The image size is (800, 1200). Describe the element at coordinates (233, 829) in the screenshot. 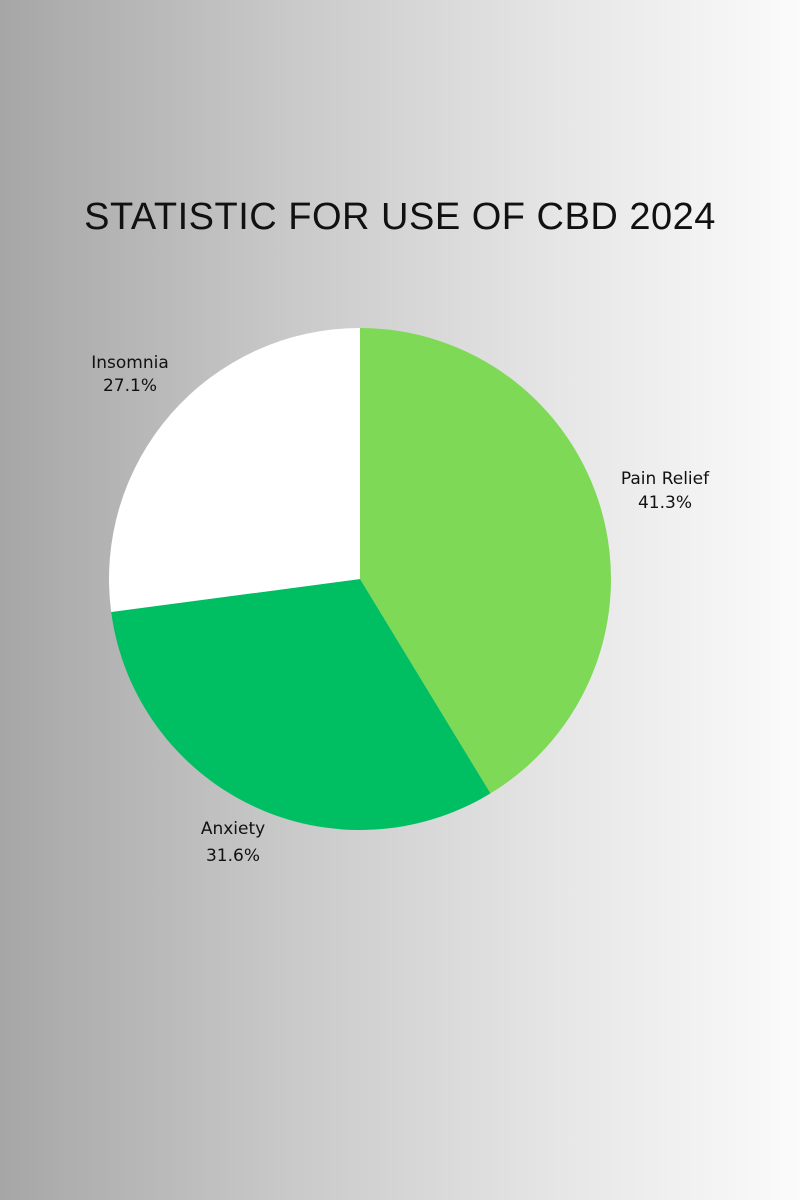

I see `slice-label-anxiety: Anxiety` at that location.